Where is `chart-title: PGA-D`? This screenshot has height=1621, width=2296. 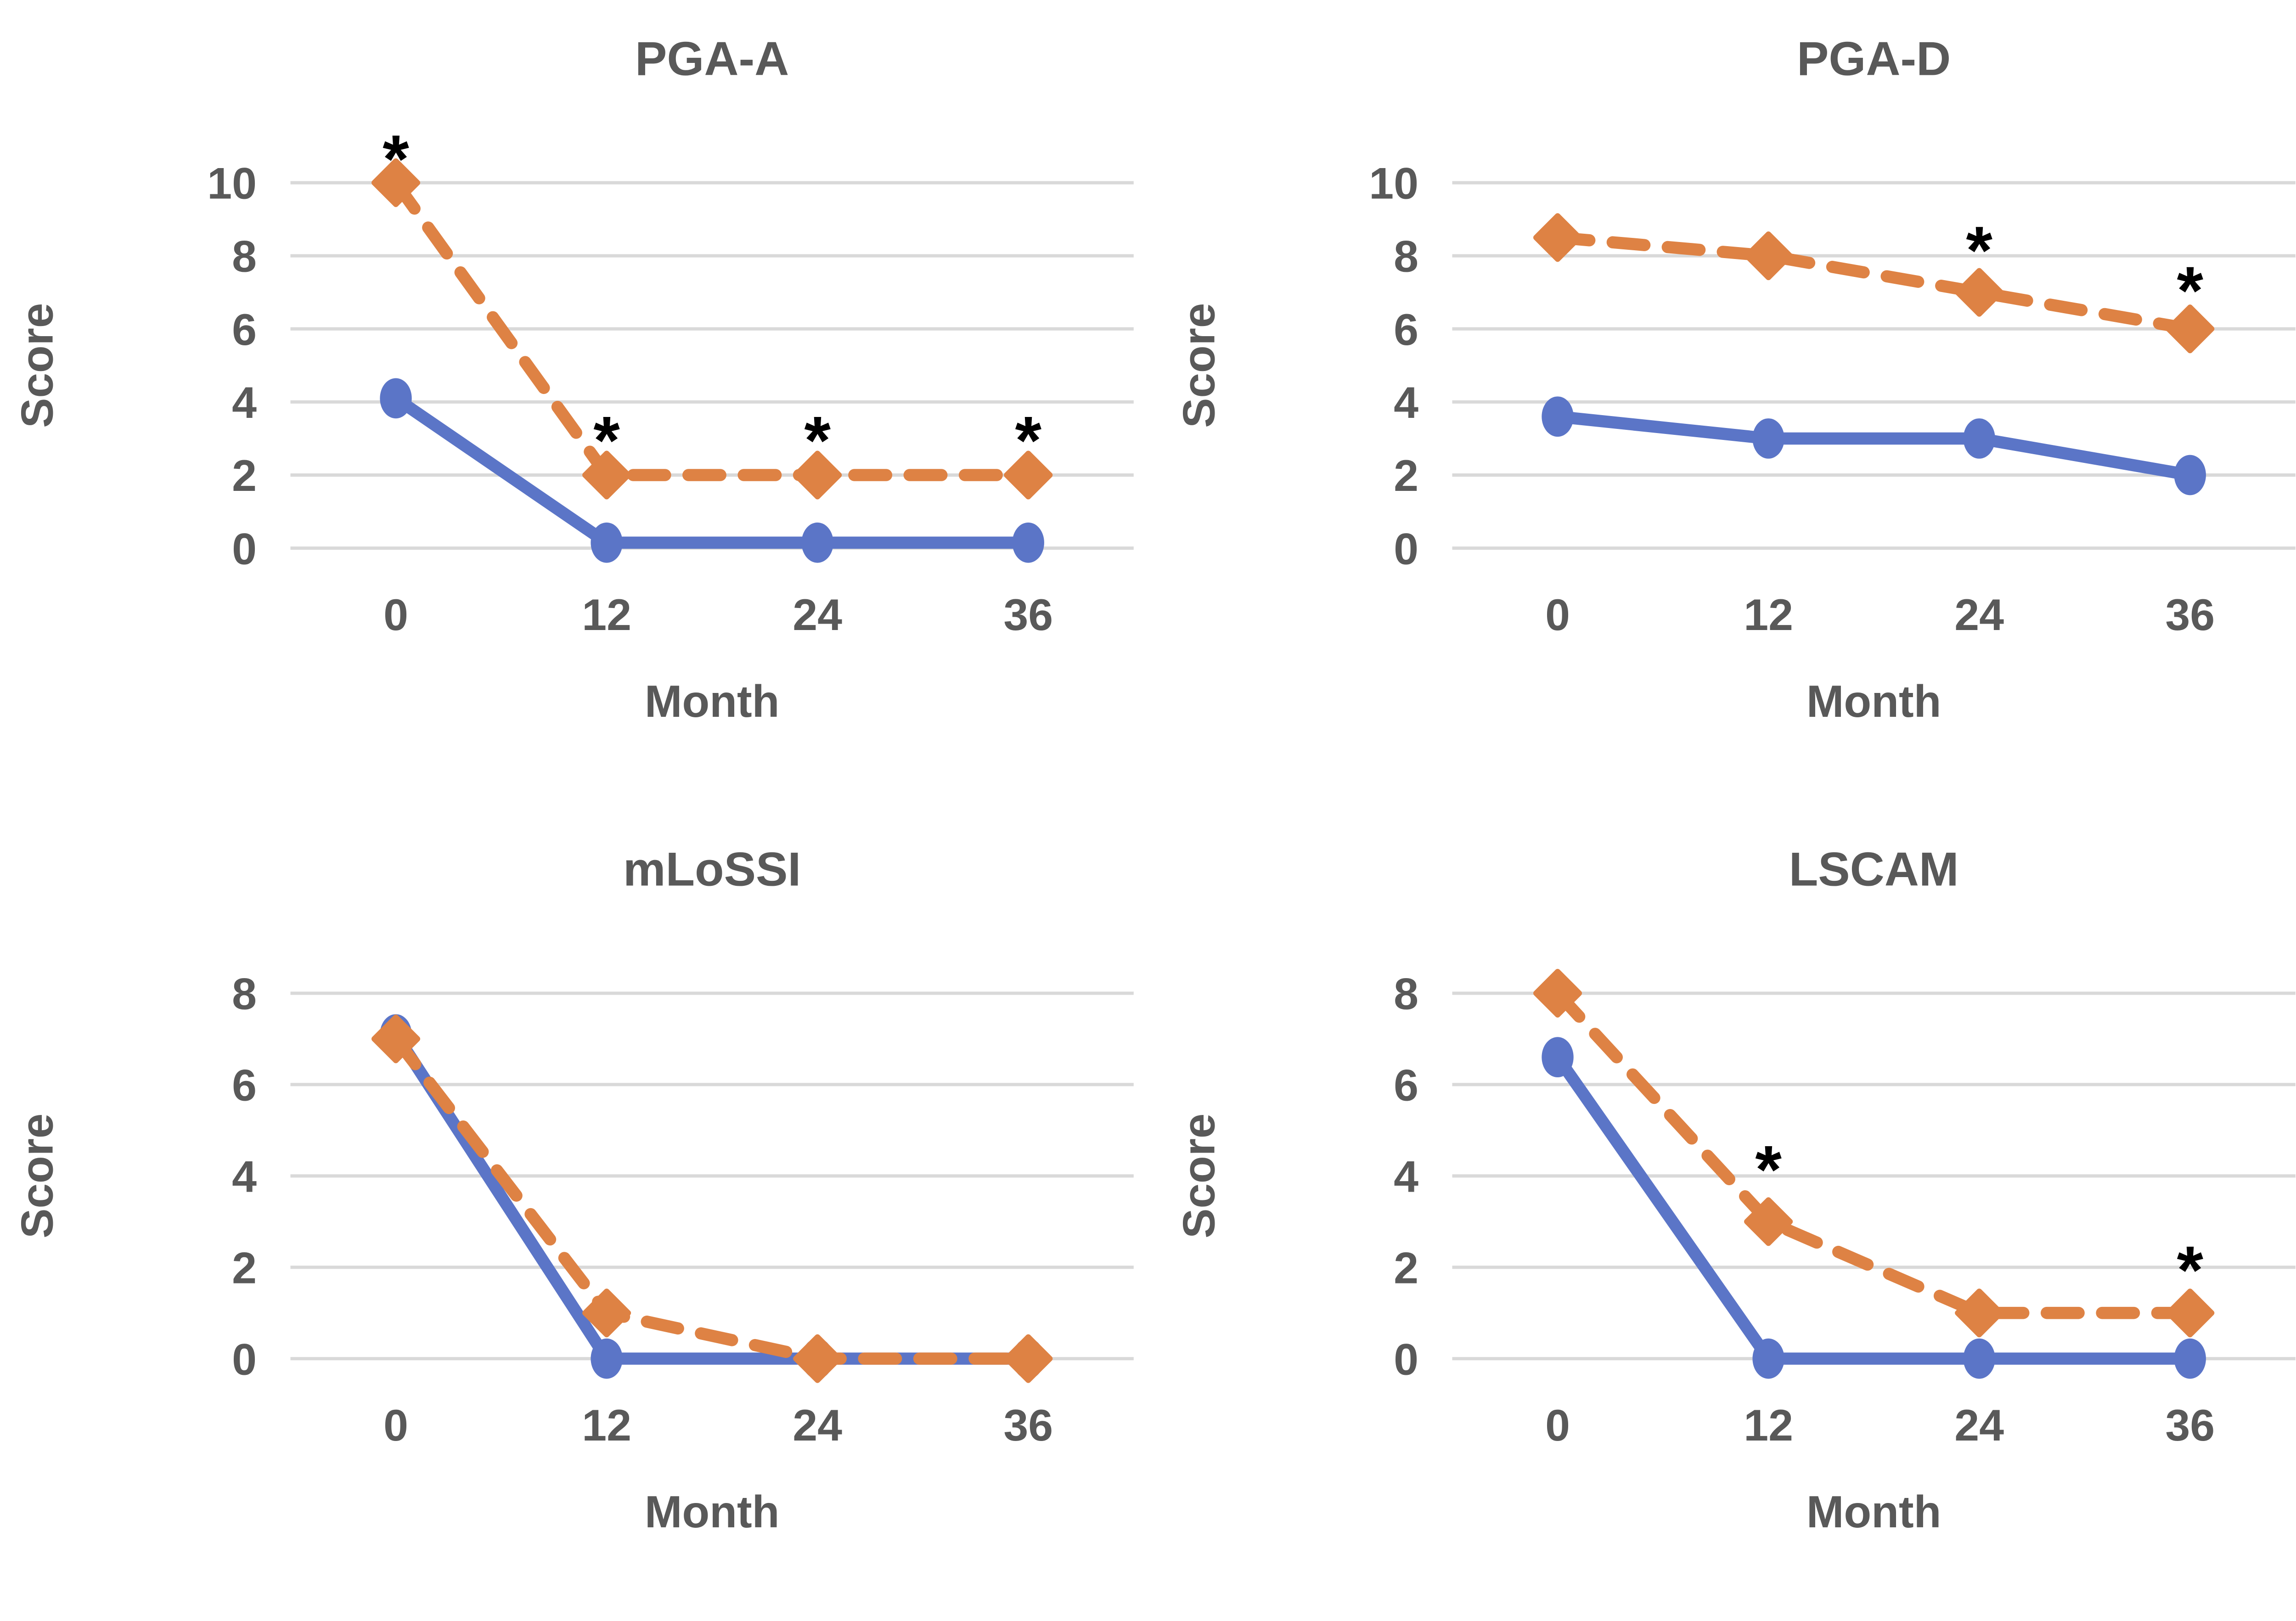
chart-title: PGA-D is located at coordinates (1874, 58).